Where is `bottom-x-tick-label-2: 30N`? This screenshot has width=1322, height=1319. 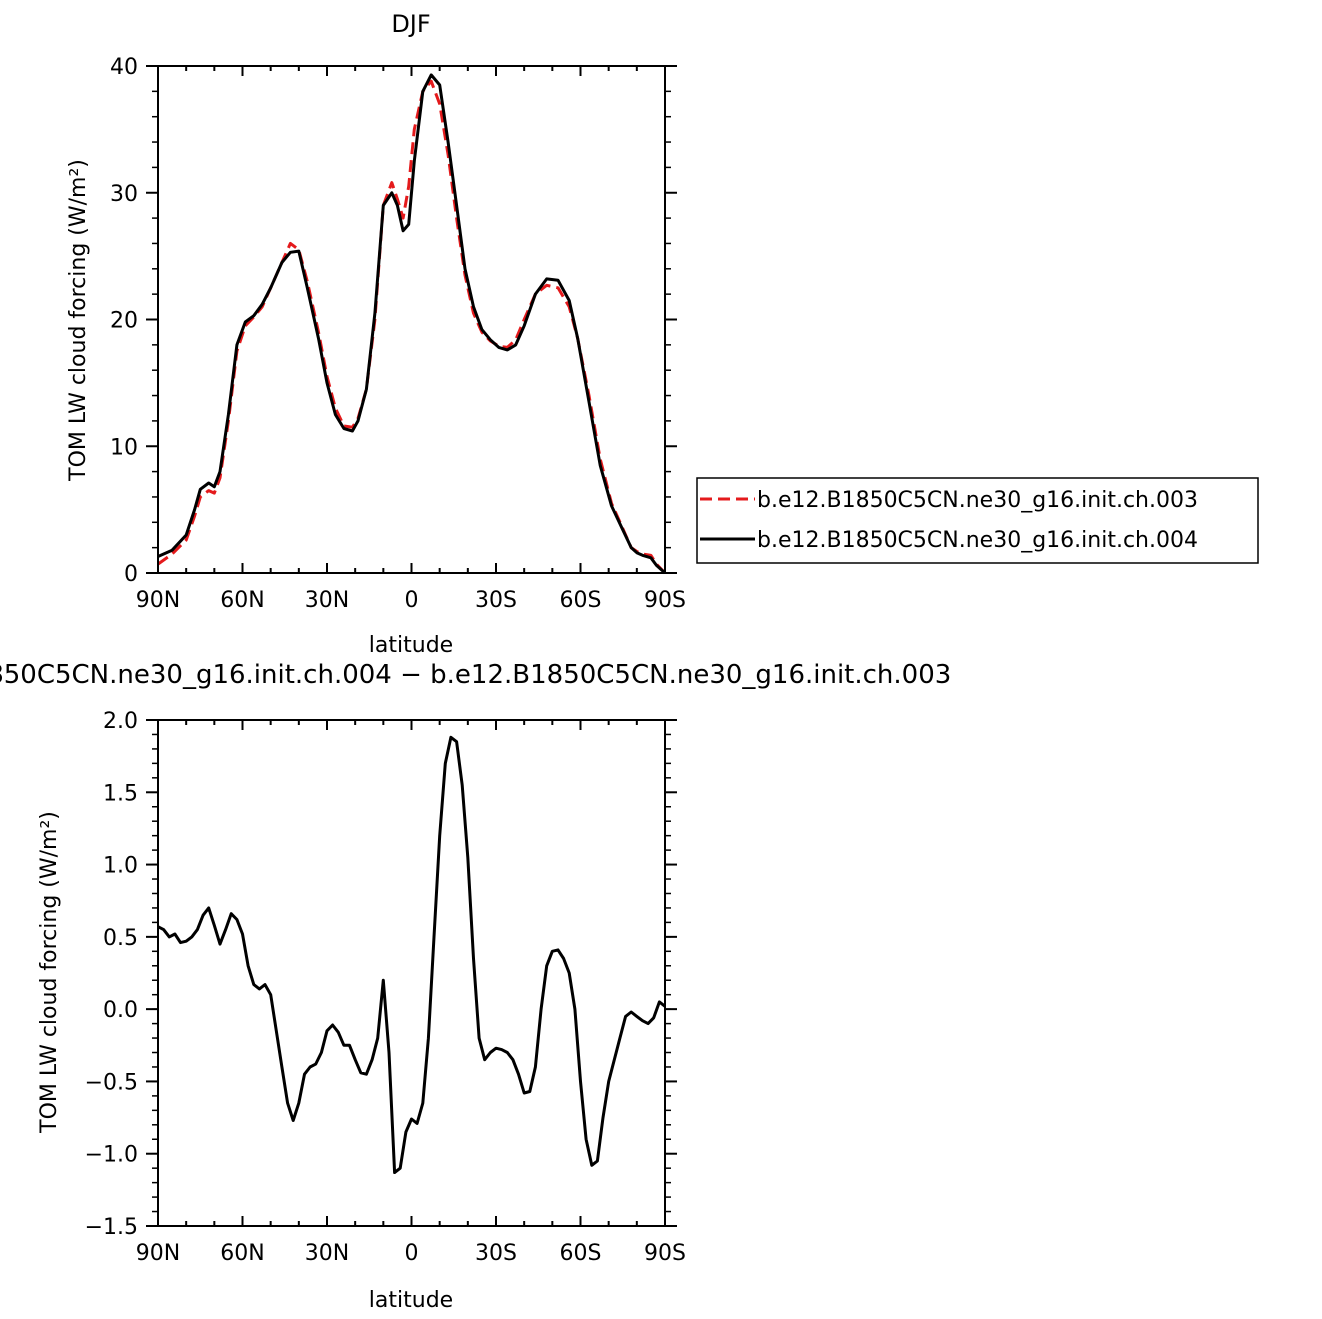 bottom-x-tick-label-2: 30N is located at coordinates (327, 1253).